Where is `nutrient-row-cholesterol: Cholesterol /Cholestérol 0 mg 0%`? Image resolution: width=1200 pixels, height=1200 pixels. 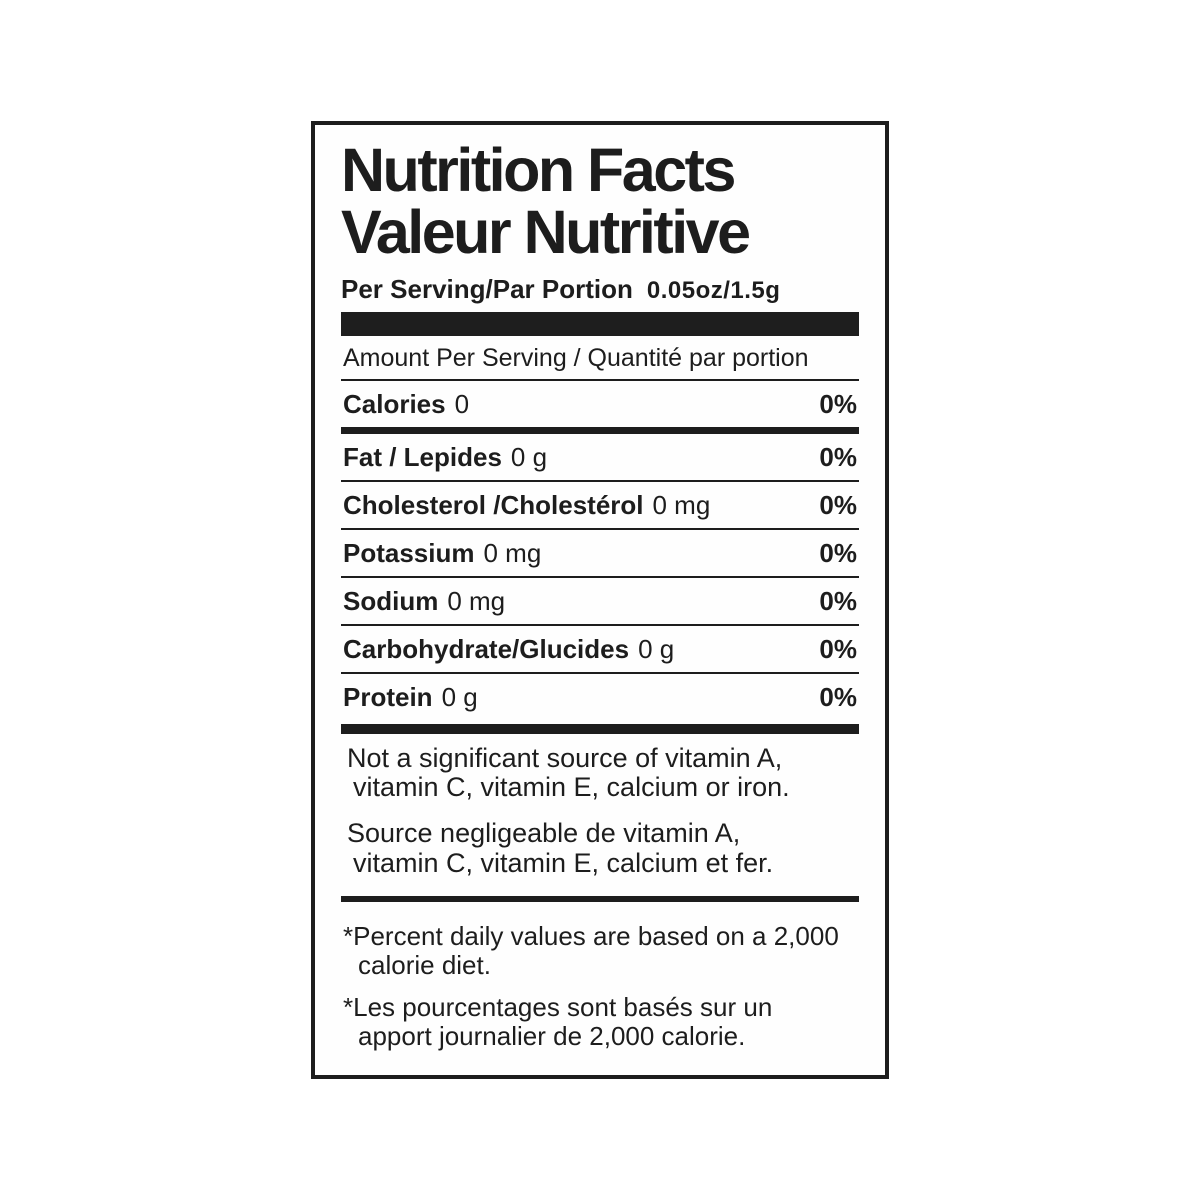 nutrient-row-cholesterol: Cholesterol /Cholestérol 0 mg 0% is located at coordinates (600, 505).